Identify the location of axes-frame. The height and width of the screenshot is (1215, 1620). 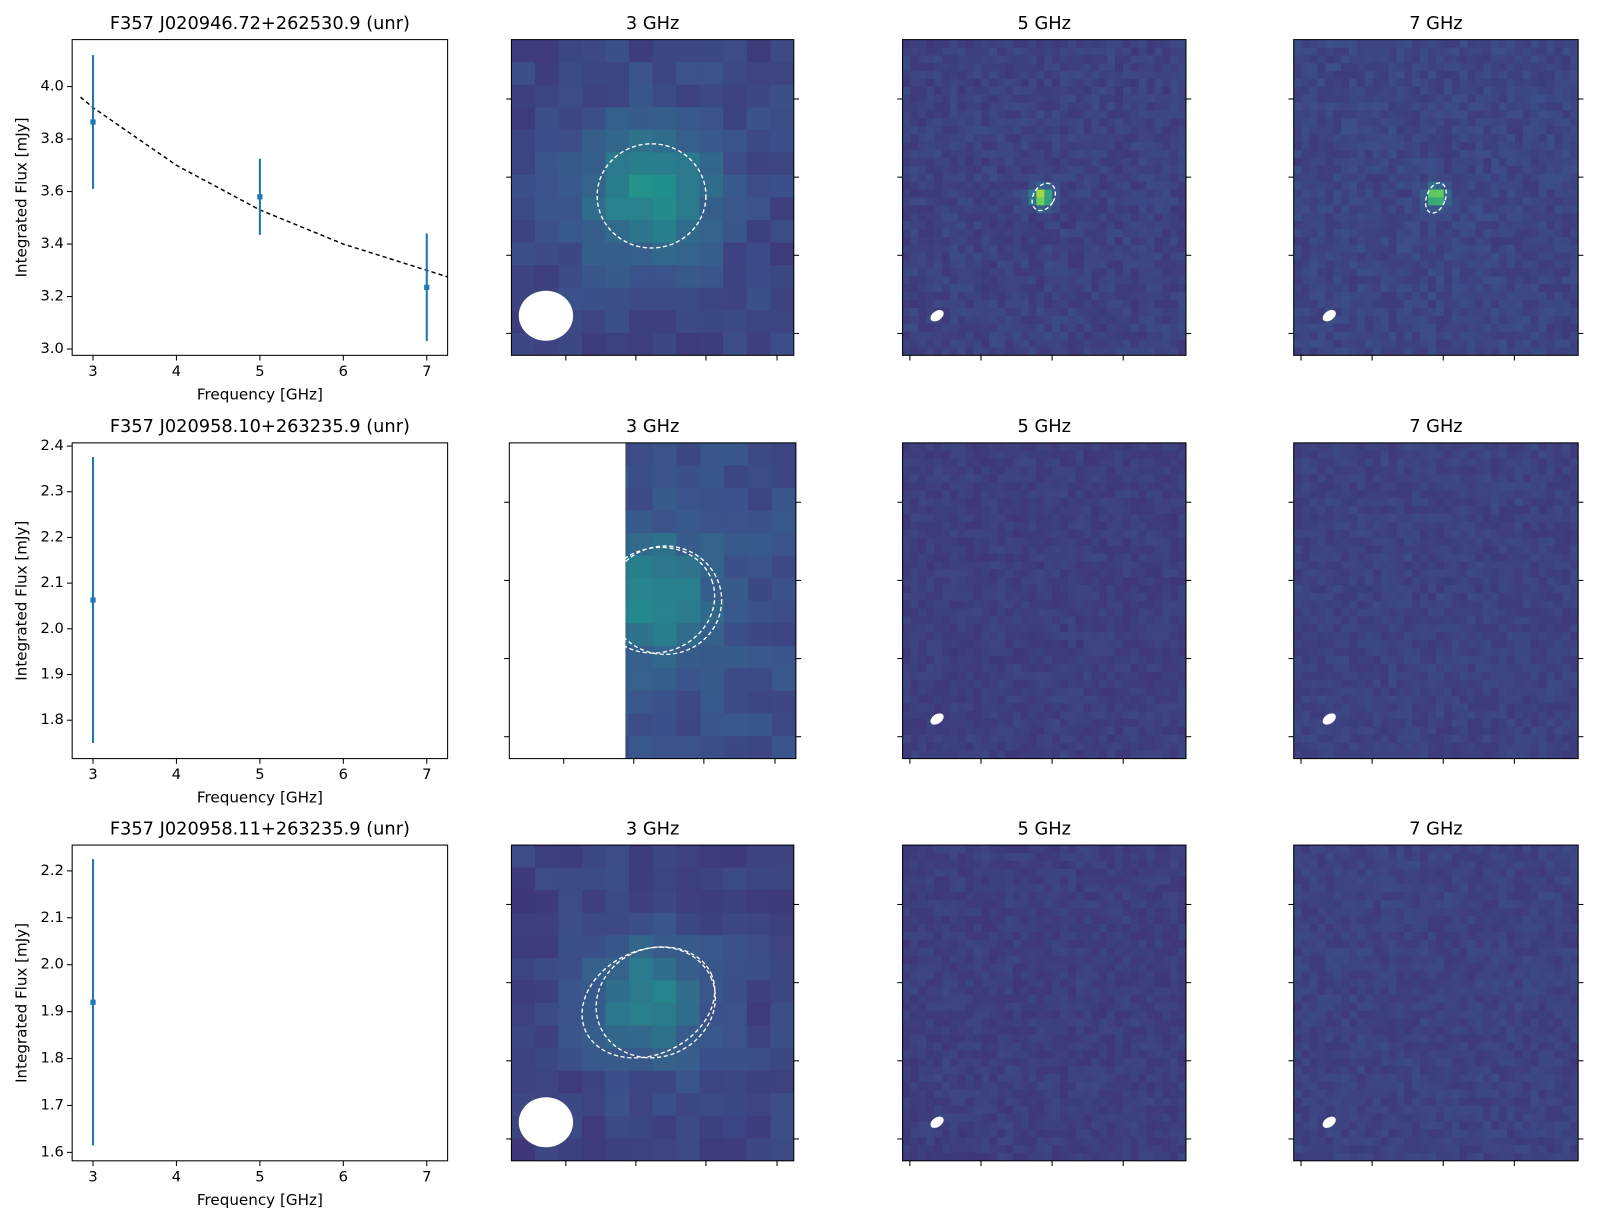
(652, 601).